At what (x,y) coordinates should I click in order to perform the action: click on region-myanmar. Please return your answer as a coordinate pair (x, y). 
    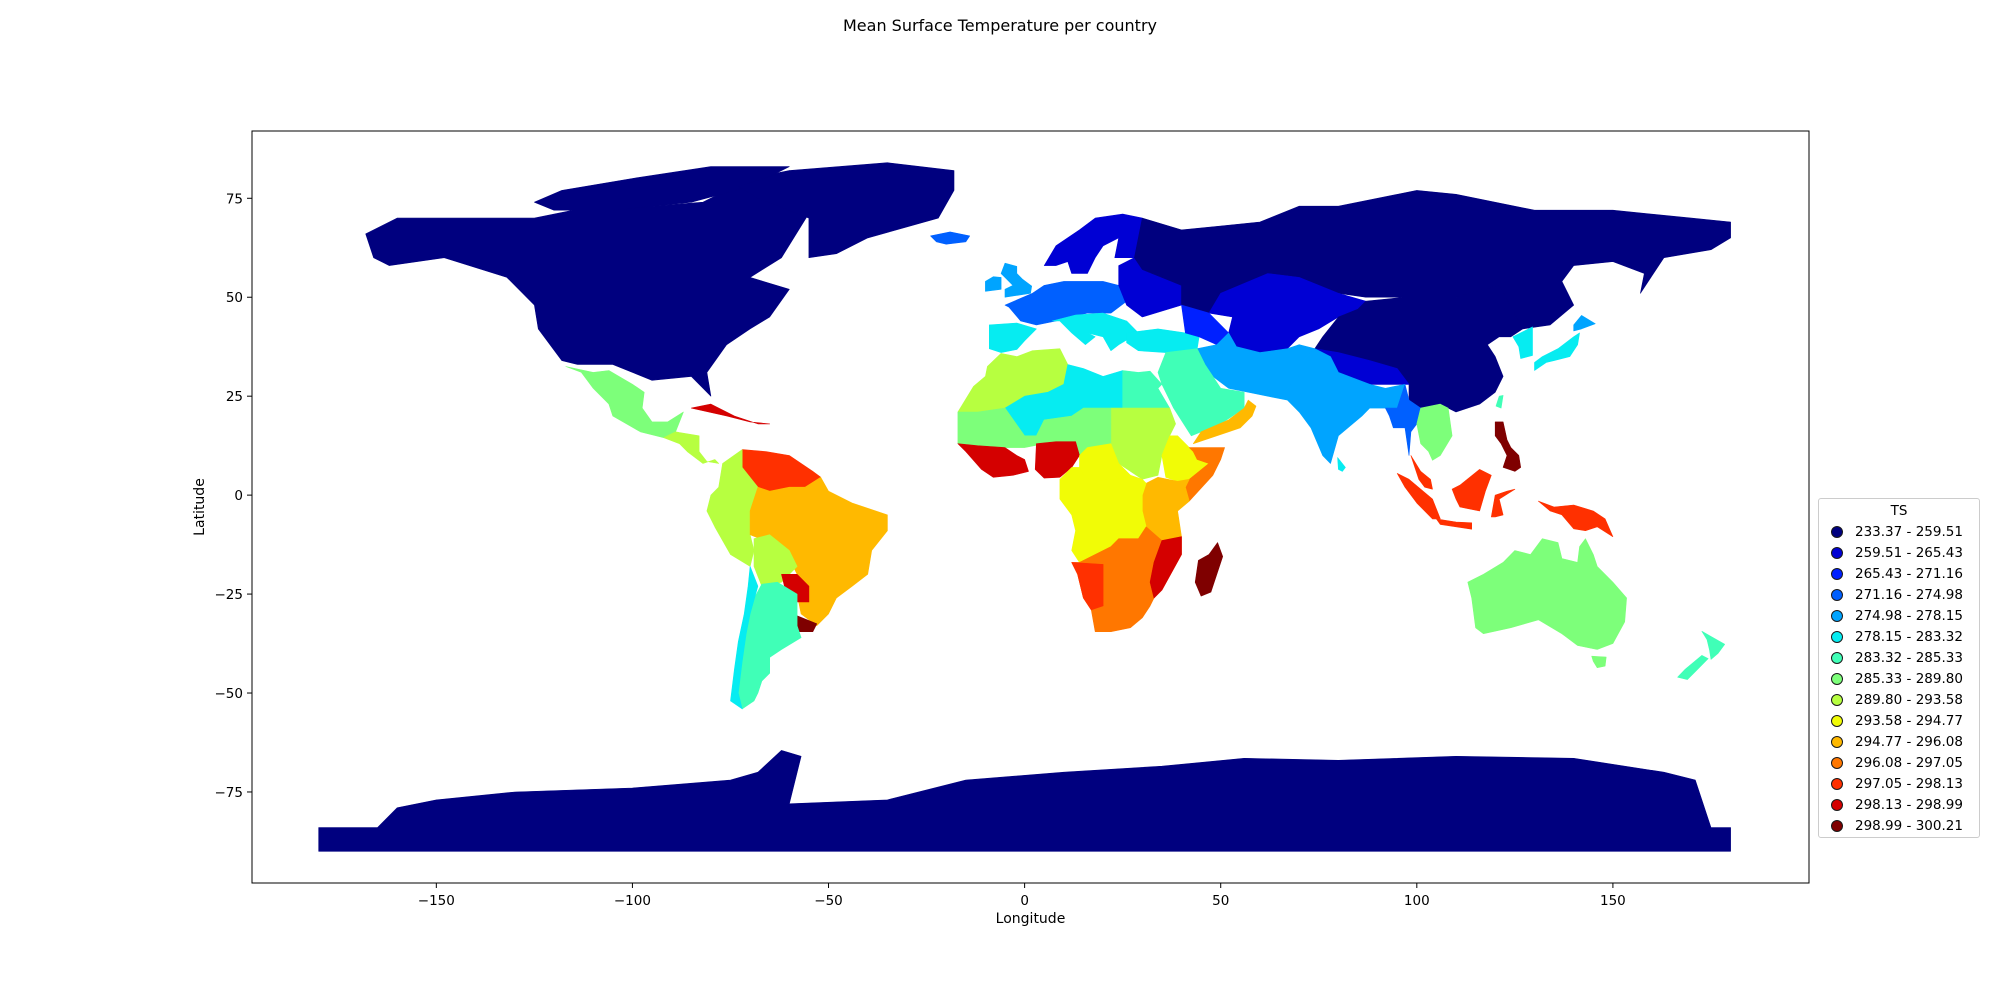
    Looking at the image, I should click on (1403, 419).